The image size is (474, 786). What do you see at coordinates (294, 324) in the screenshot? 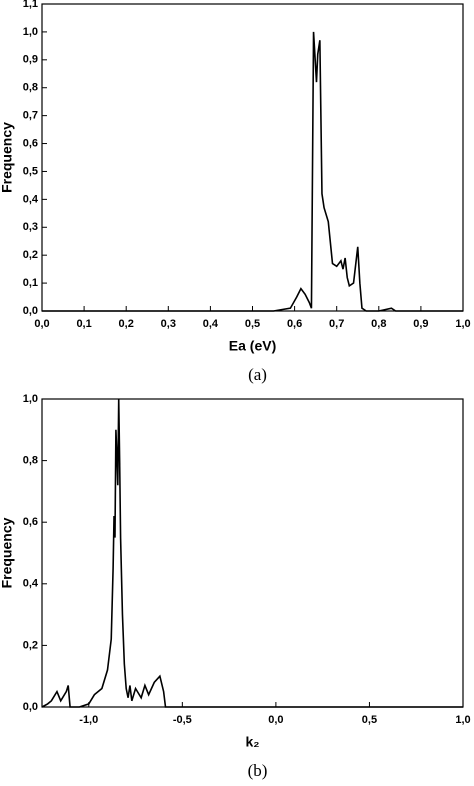
I see `x-tick-label: 0,6` at bounding box center [294, 324].